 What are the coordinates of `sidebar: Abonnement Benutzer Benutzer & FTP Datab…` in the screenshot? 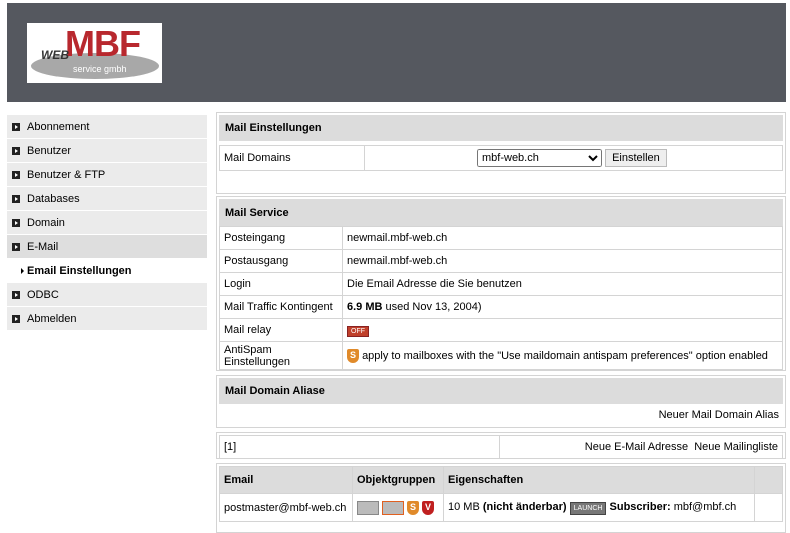 It's located at (107, 223).